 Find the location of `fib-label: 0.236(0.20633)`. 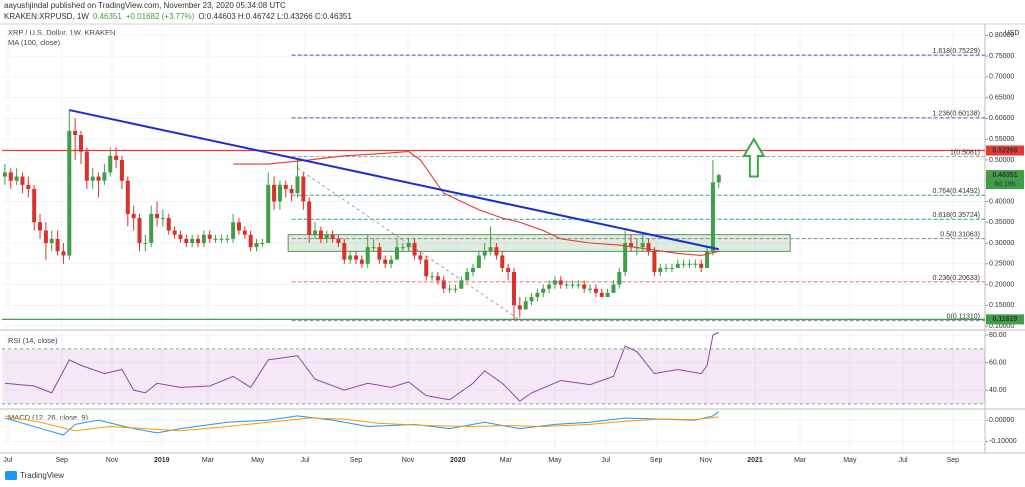

fib-label: 0.236(0.20633) is located at coordinates (956, 278).